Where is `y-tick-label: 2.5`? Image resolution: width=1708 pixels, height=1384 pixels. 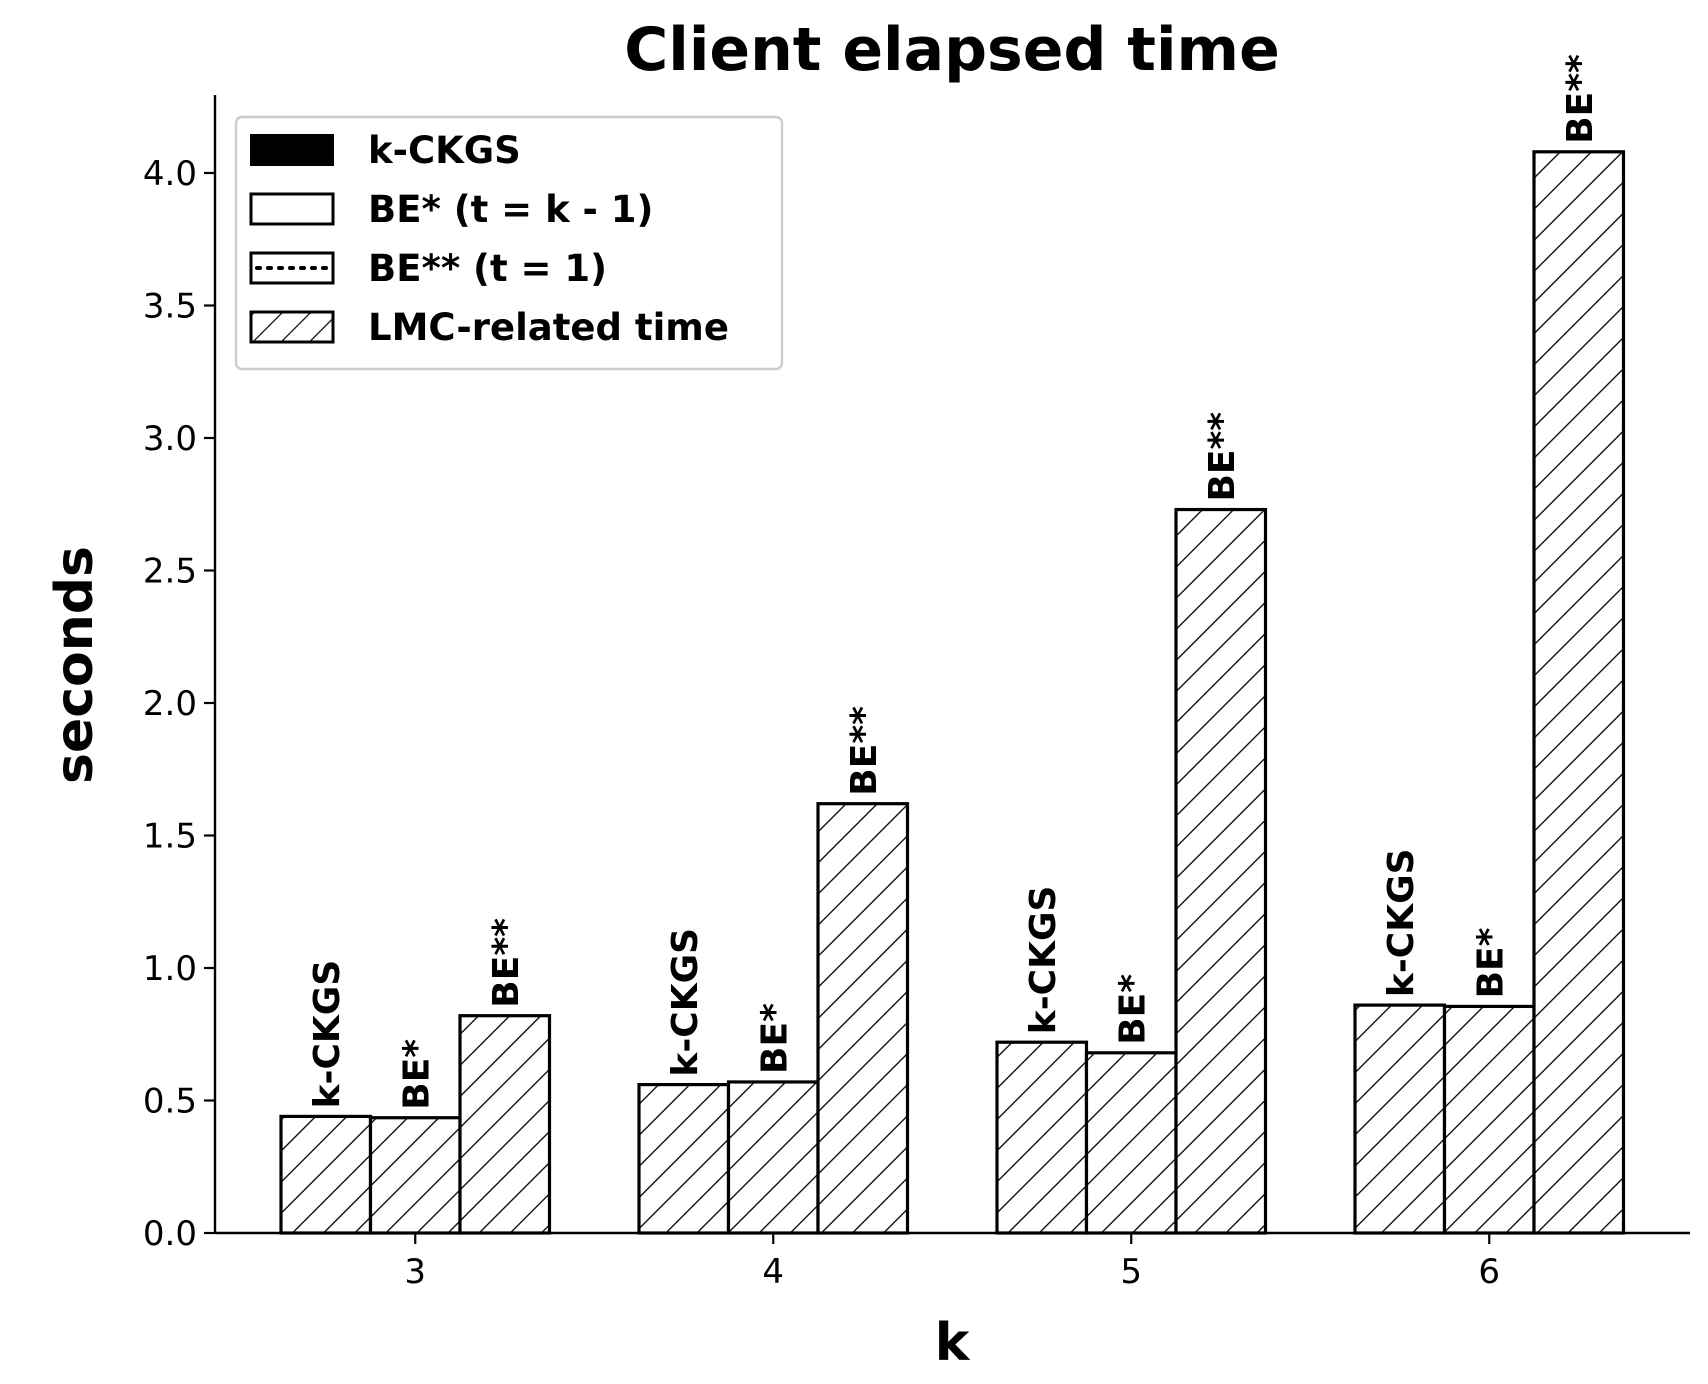
y-tick-label: 2.5 is located at coordinates (170, 572).